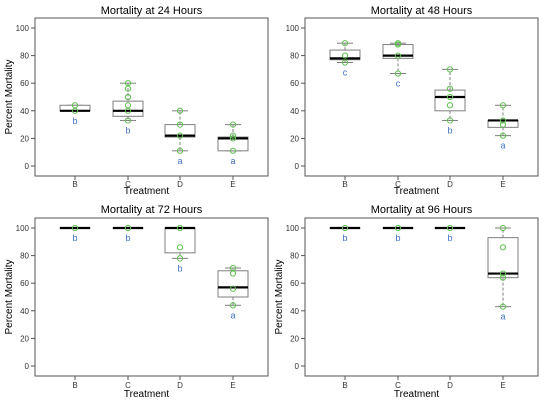  I want to click on box-C: c, so click(398, 64).